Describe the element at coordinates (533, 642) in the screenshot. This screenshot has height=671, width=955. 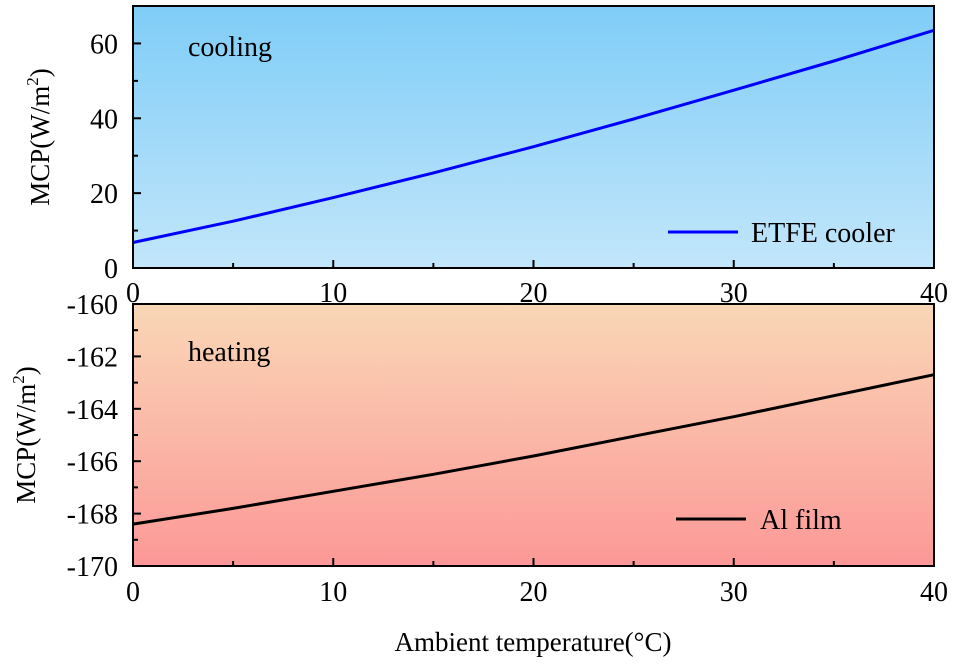
I see `x-axis-label: Ambient temperature(°C)` at that location.